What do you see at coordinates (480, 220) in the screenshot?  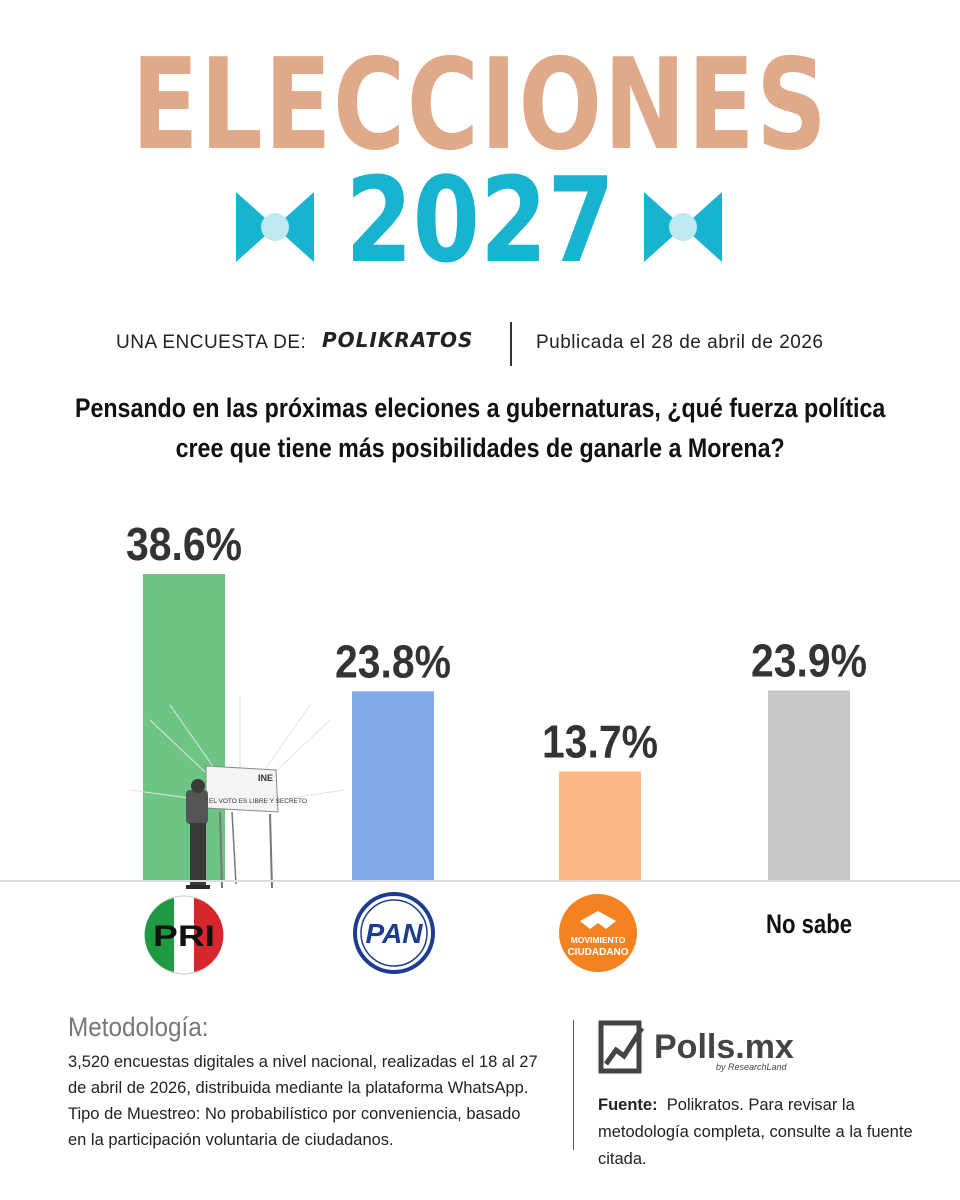 I see `year-title: 2027` at bounding box center [480, 220].